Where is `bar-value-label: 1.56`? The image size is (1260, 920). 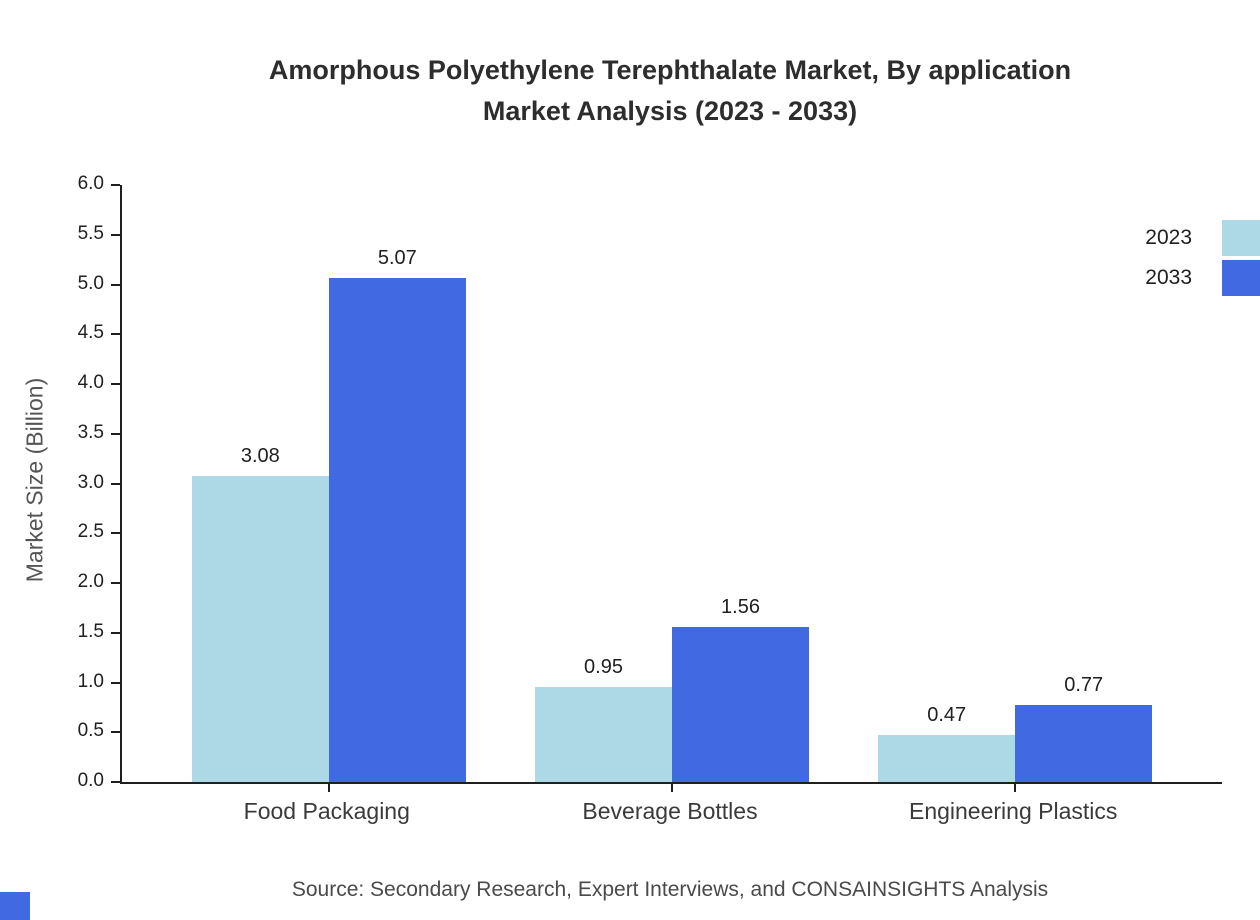 bar-value-label: 1.56 is located at coordinates (740, 606).